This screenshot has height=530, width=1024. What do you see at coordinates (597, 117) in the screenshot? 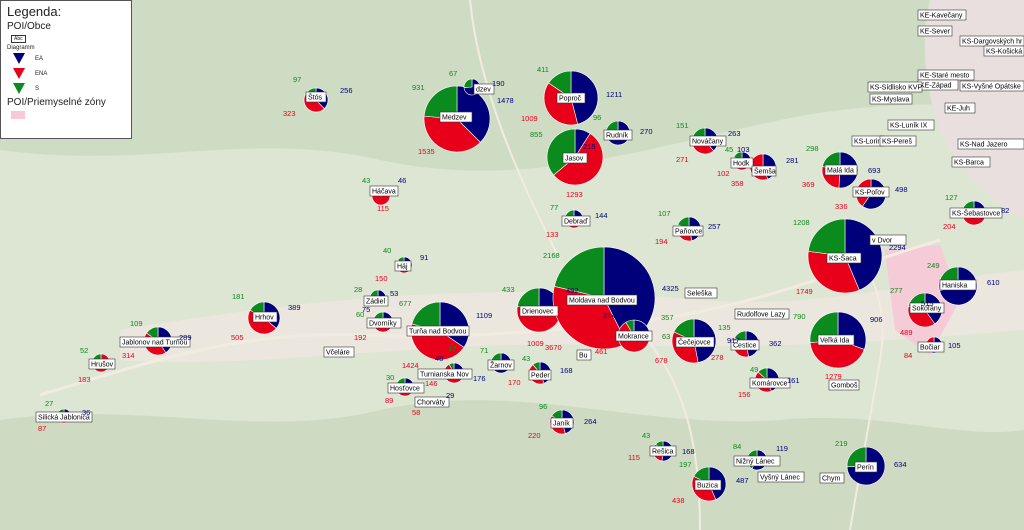
I see `value-rudnik-s: 96` at bounding box center [597, 117].